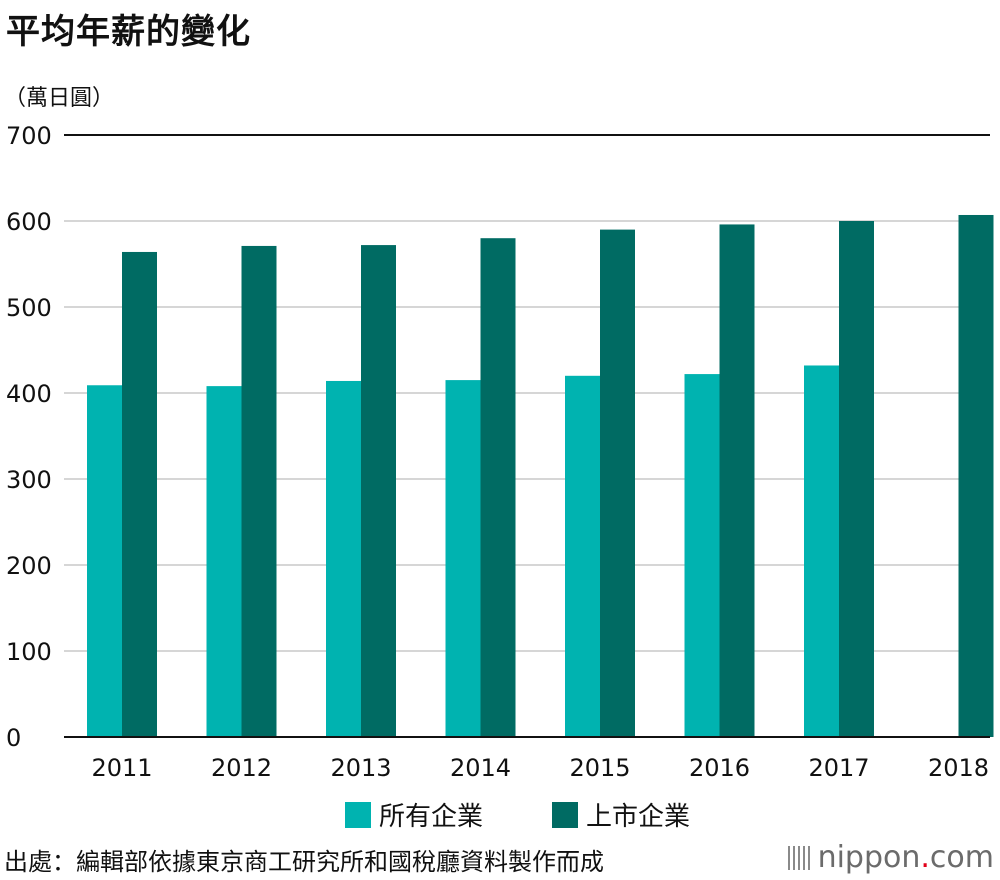 The height and width of the screenshot is (880, 1000). What do you see at coordinates (582, 556) in the screenshot?
I see `bar-all-companies-2015` at bounding box center [582, 556].